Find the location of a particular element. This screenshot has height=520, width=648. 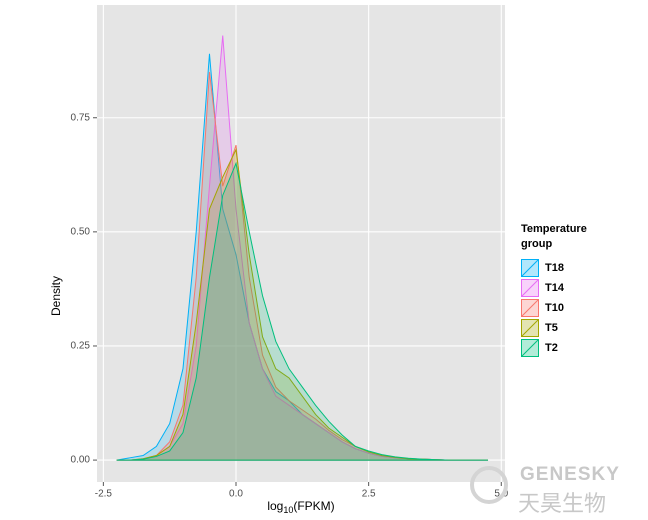

x-axis-title: log10(FPKM) is located at coordinates (300, 507).